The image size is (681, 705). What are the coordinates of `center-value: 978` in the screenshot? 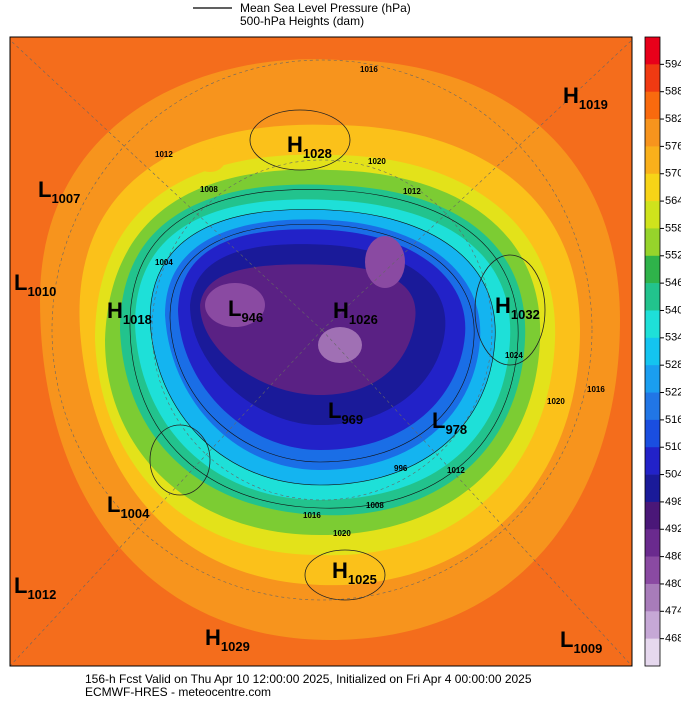 It's located at (456, 429).